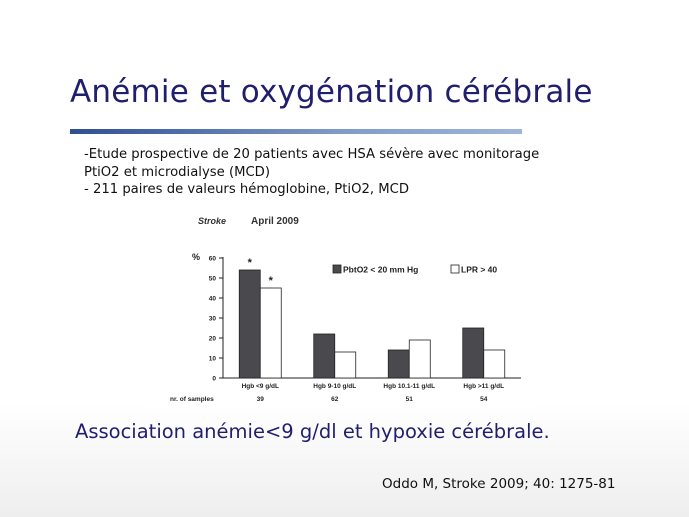 This screenshot has height=517, width=689. I want to click on sample-count: 39, so click(261, 399).